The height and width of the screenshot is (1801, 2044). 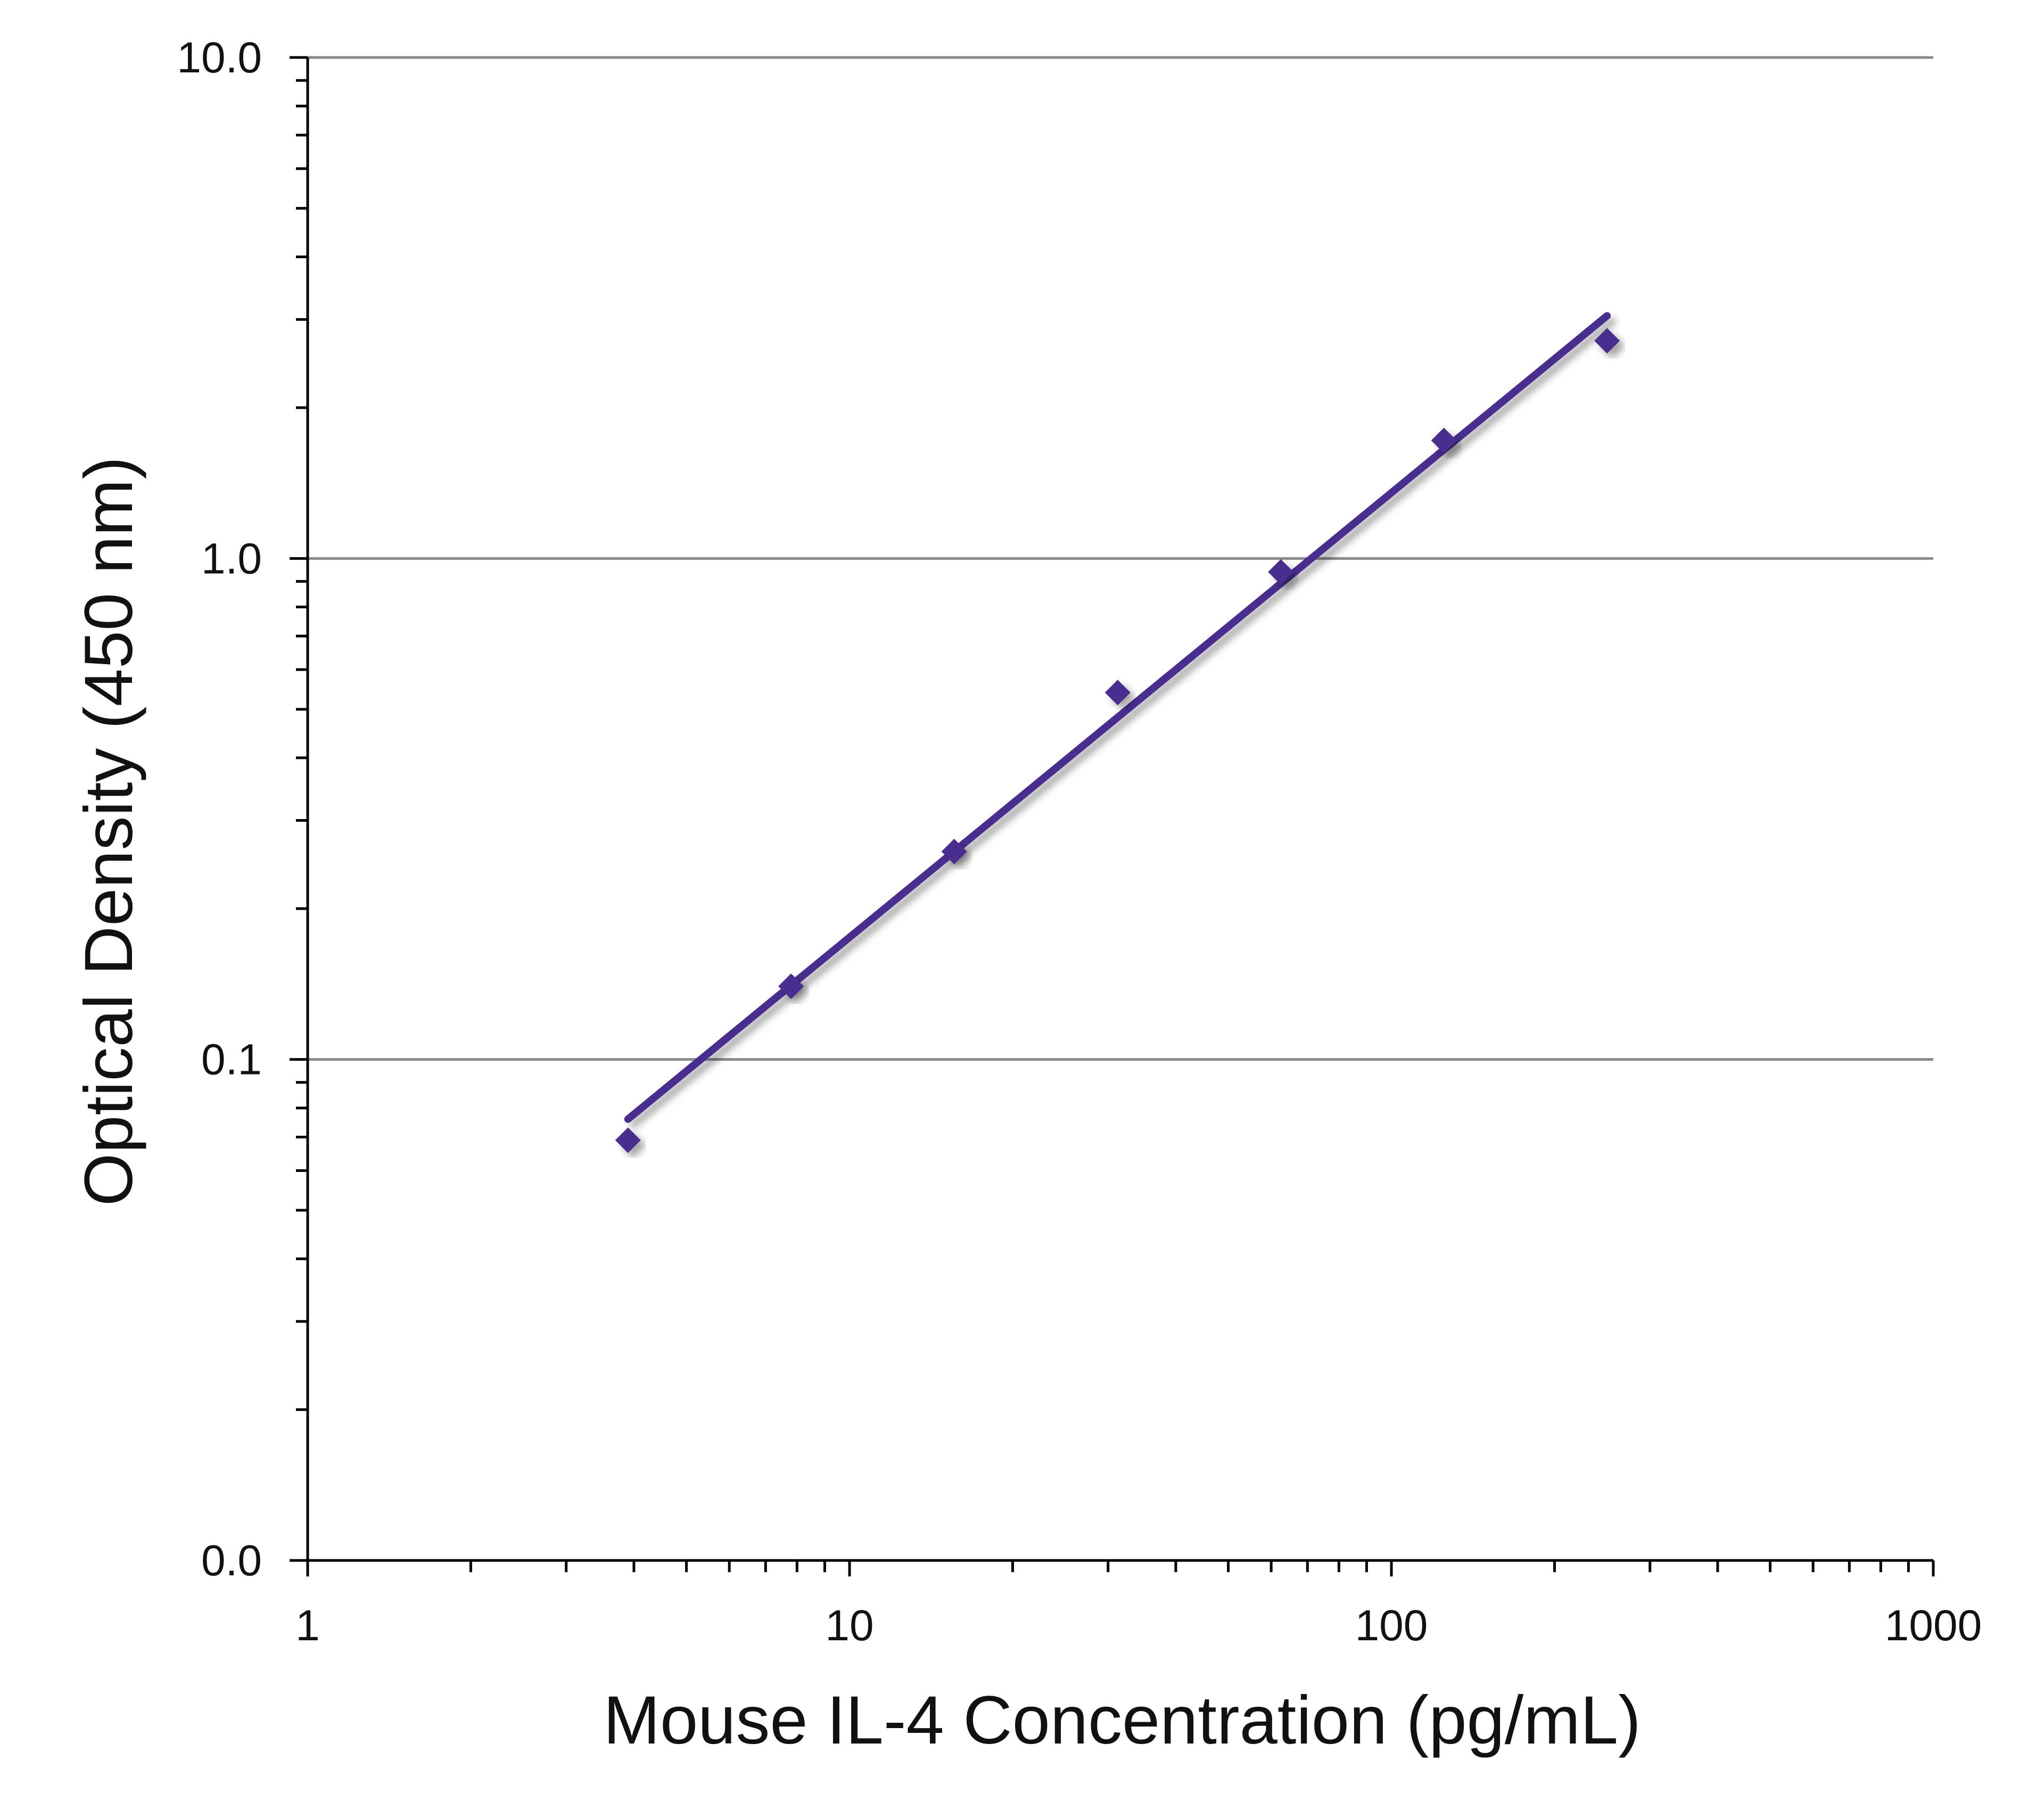 What do you see at coordinates (1934, 1625) in the screenshot?
I see `x-tick-label: 1000` at bounding box center [1934, 1625].